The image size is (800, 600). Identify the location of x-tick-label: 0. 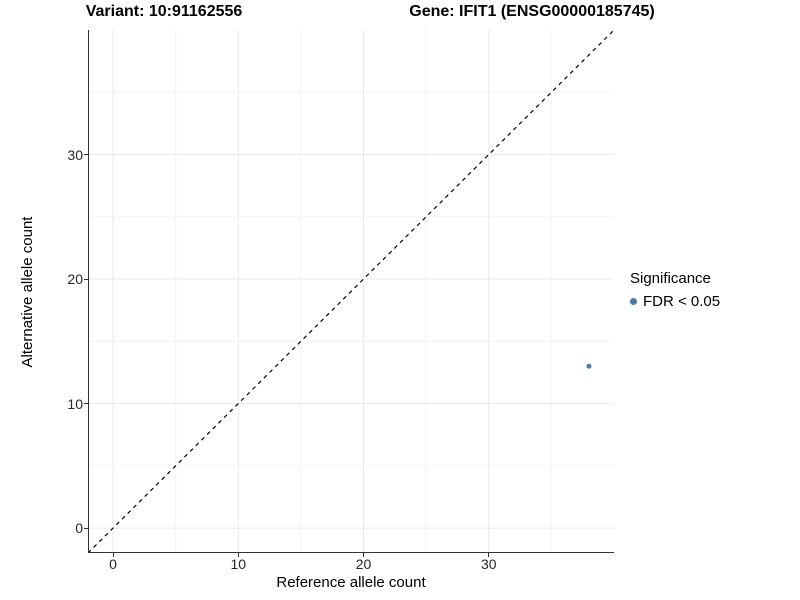
(113, 564).